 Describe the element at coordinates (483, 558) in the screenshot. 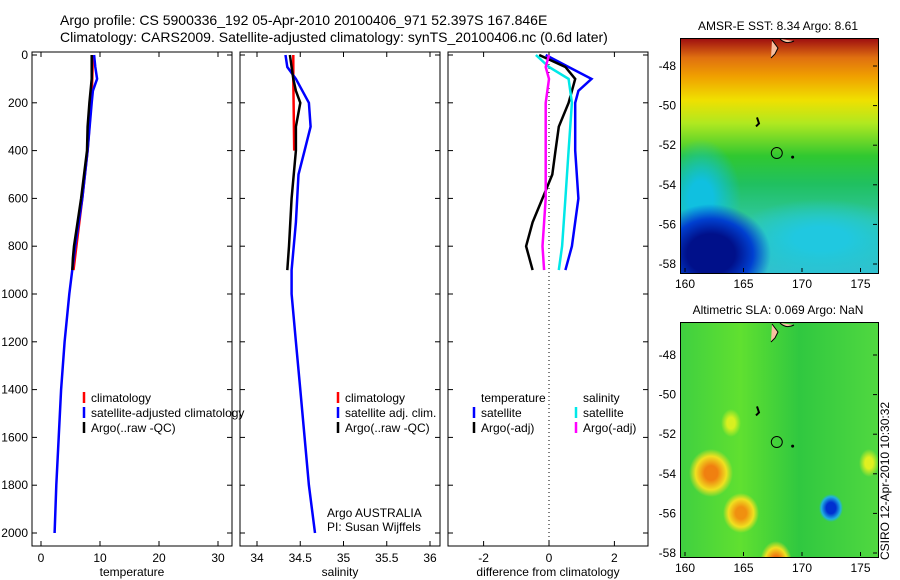

I see `x-tick-label: -2` at that location.